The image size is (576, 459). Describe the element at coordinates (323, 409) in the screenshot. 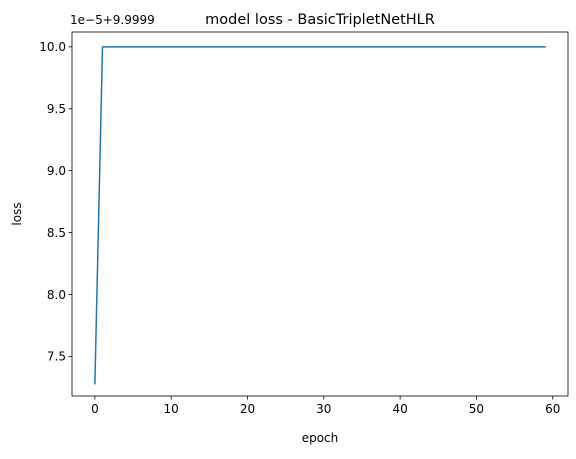

I see `x-tick-label-3: 30` at that location.